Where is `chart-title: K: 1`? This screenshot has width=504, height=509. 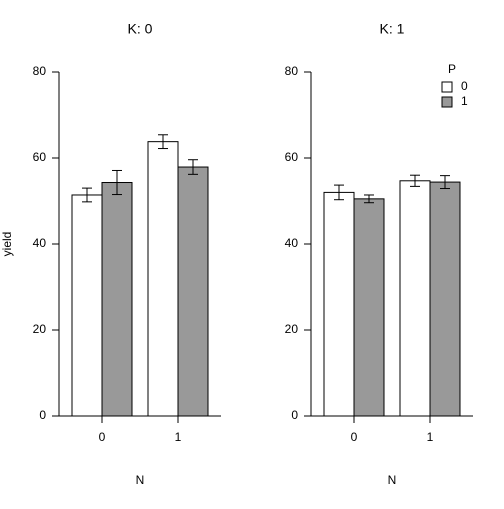
chart-title: K: 1 is located at coordinates (392, 29).